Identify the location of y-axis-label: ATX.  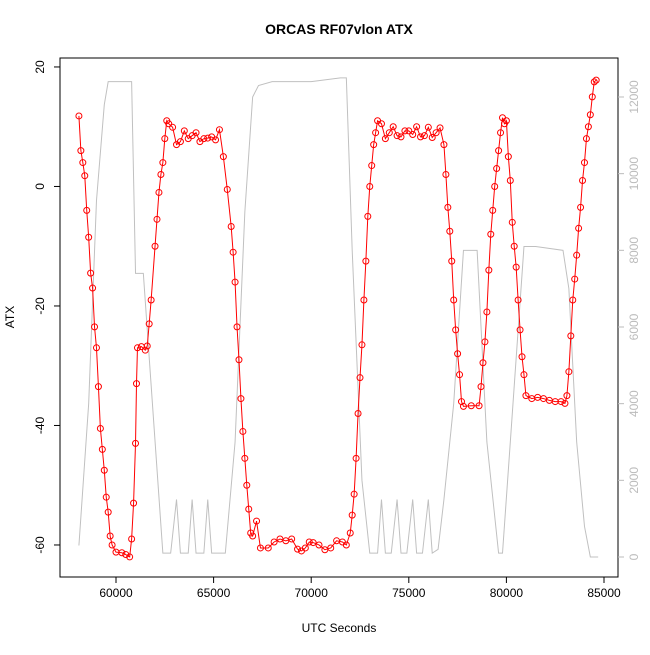
(10, 317).